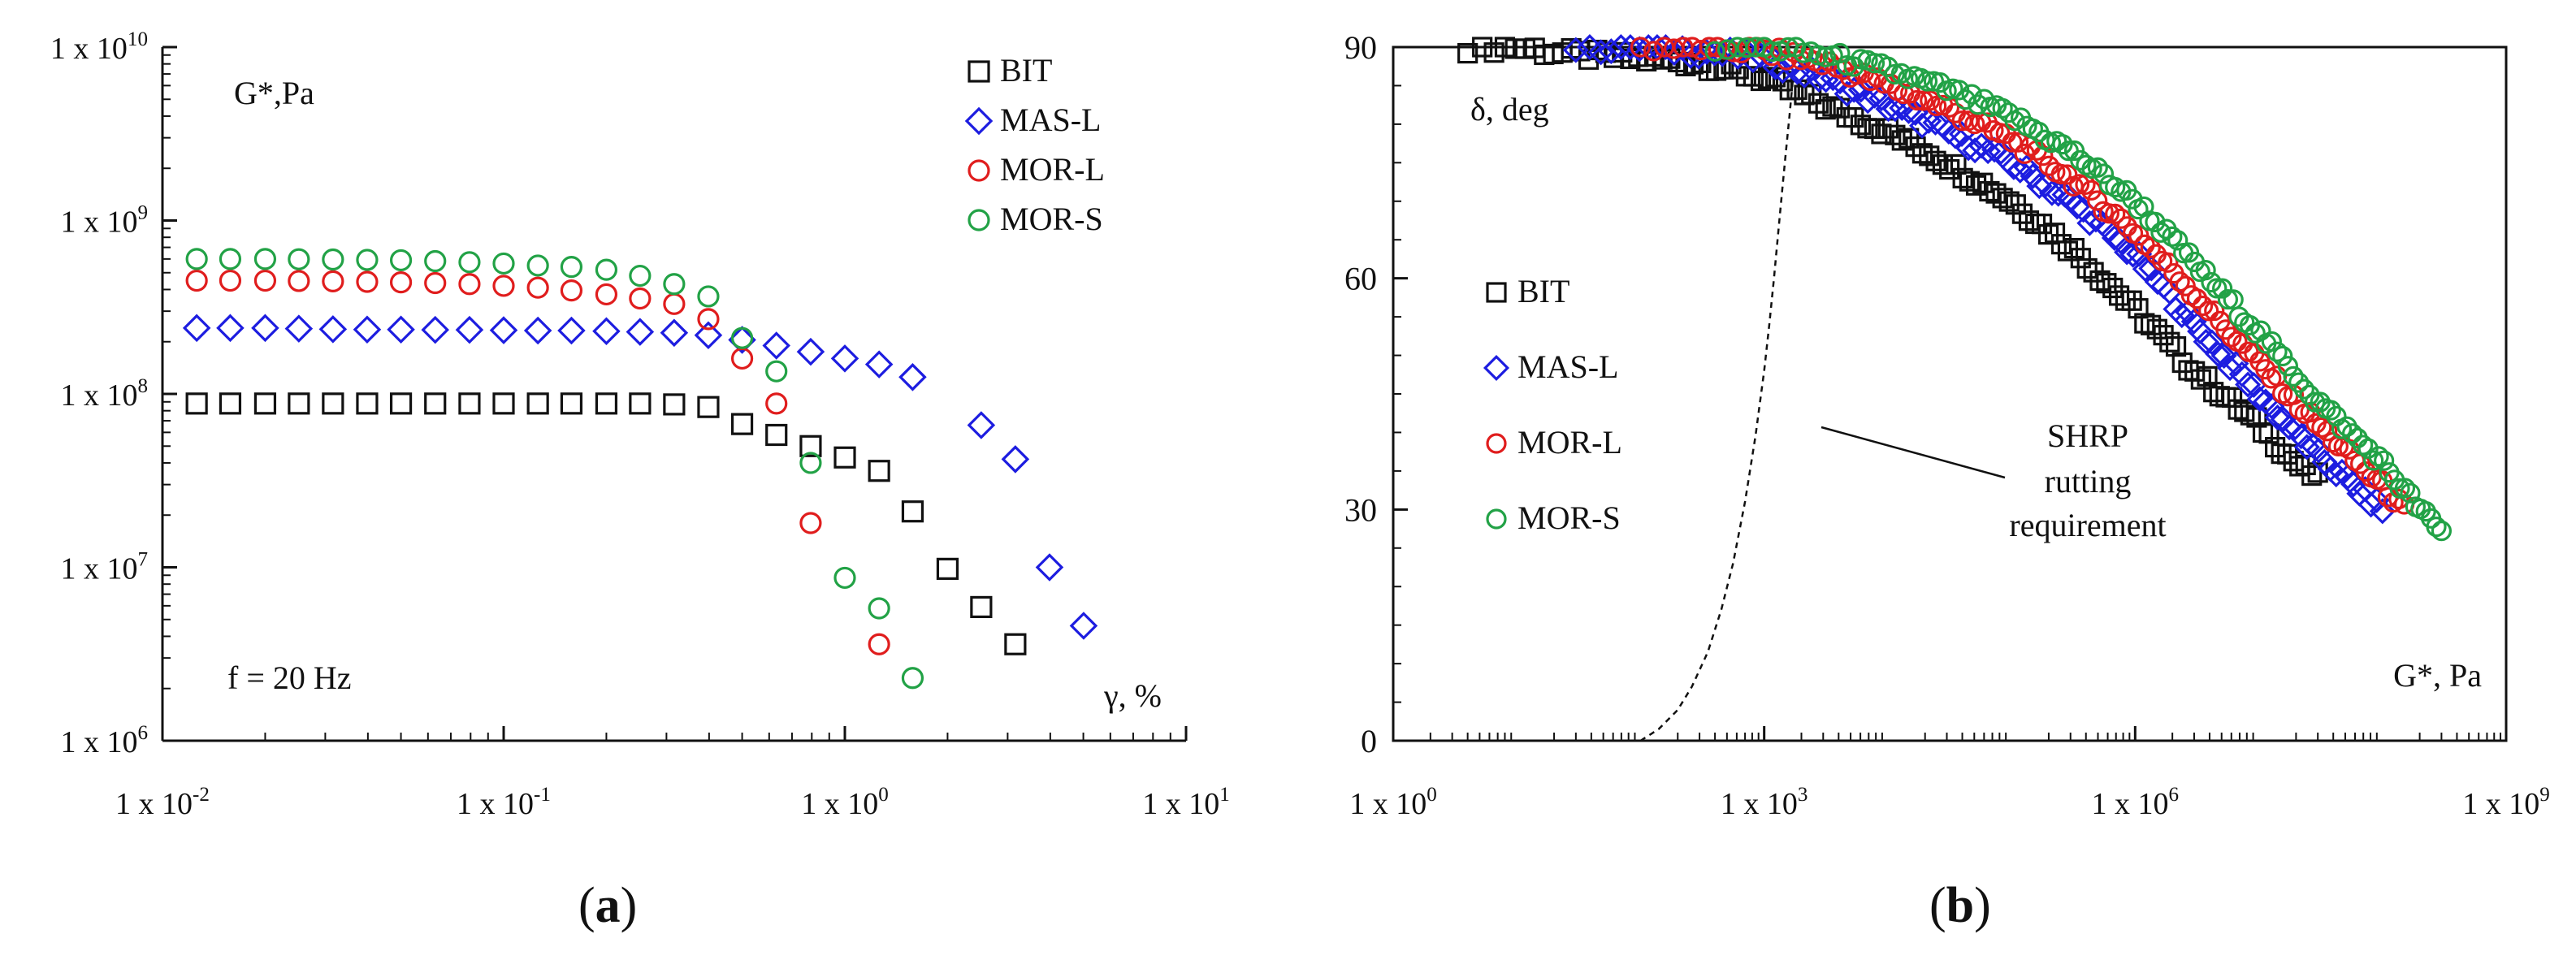  What do you see at coordinates (1186, 802) in the screenshot?
I see `x-tick-label: 1 x 10¹` at bounding box center [1186, 802].